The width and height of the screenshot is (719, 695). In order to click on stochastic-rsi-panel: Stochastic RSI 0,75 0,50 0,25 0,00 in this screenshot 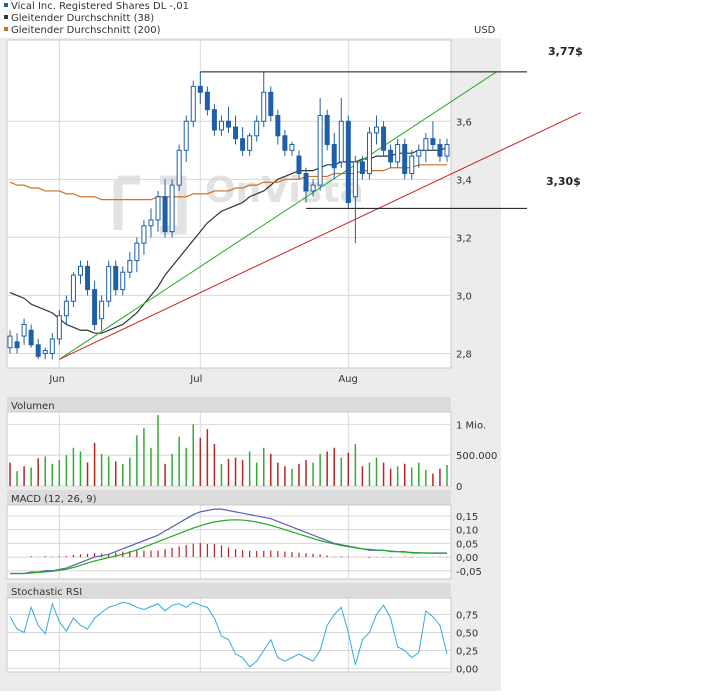, I will do `click(242, 629)`.